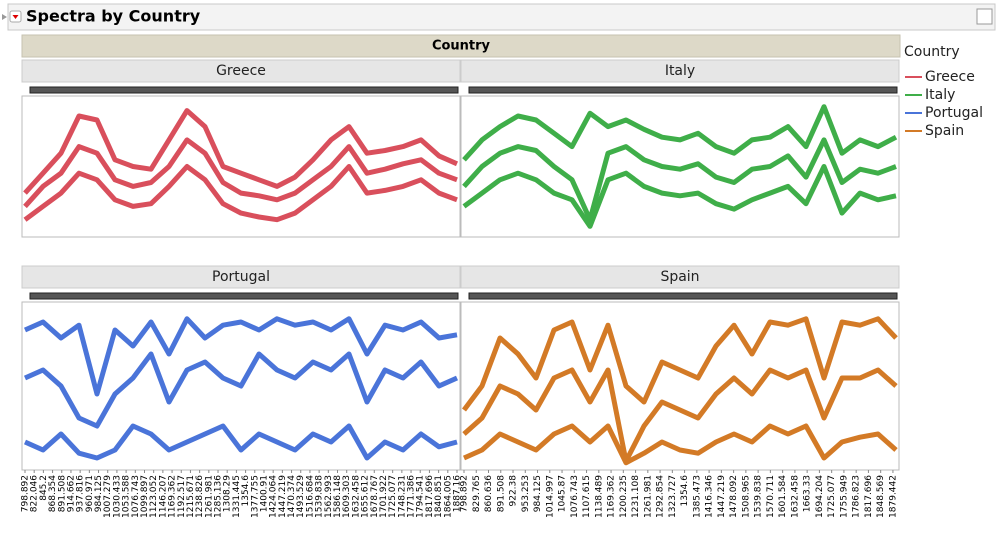  I want to click on x-tick-label: 1123.052, so click(154, 496).